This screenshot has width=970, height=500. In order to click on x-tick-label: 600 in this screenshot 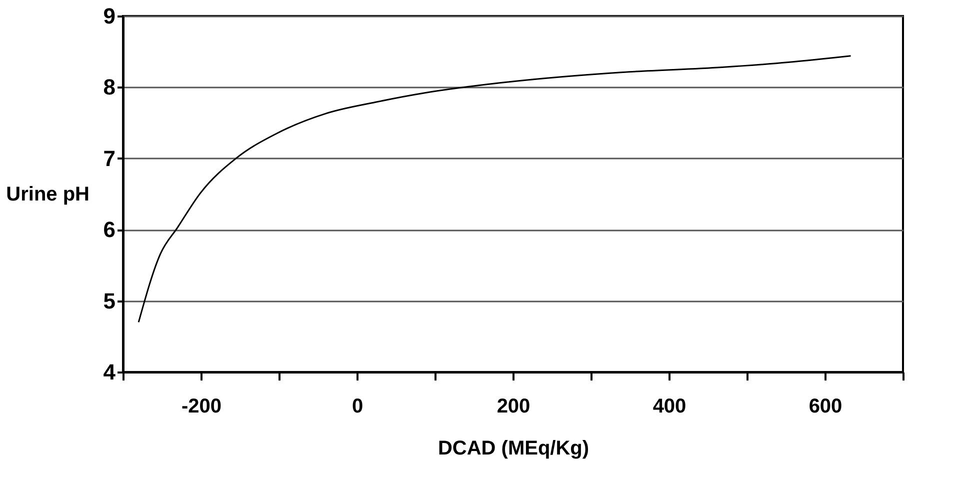, I will do `click(825, 407)`.